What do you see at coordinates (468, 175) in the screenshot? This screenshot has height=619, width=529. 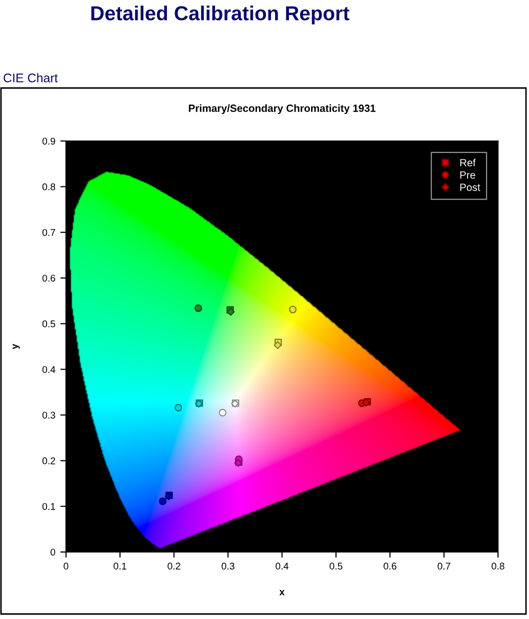 I see `legend-label: Pre` at bounding box center [468, 175].